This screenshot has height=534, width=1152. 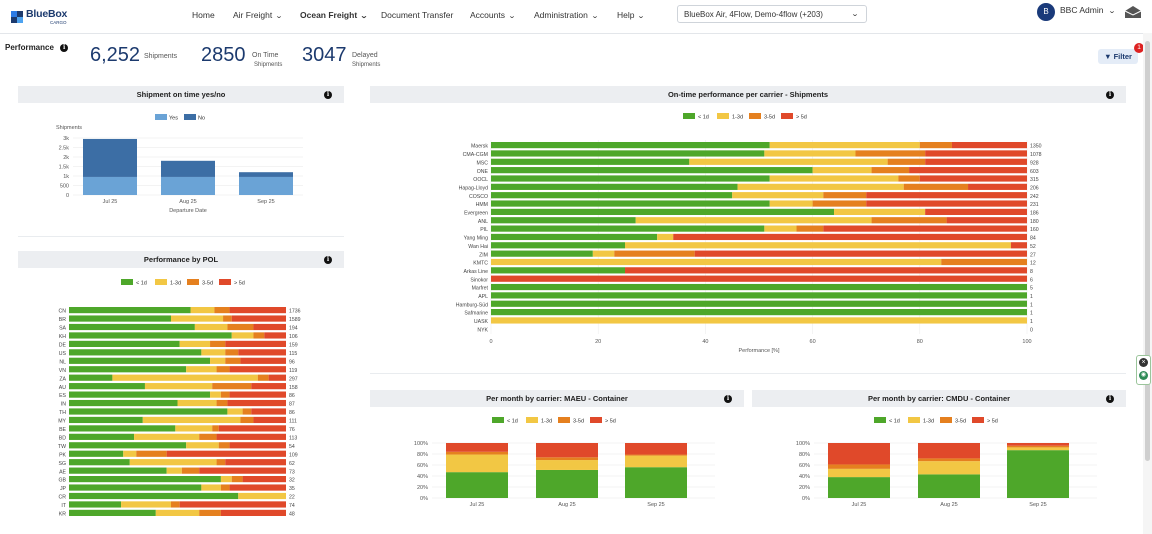 I want to click on row-count: 109, so click(x=293, y=455).